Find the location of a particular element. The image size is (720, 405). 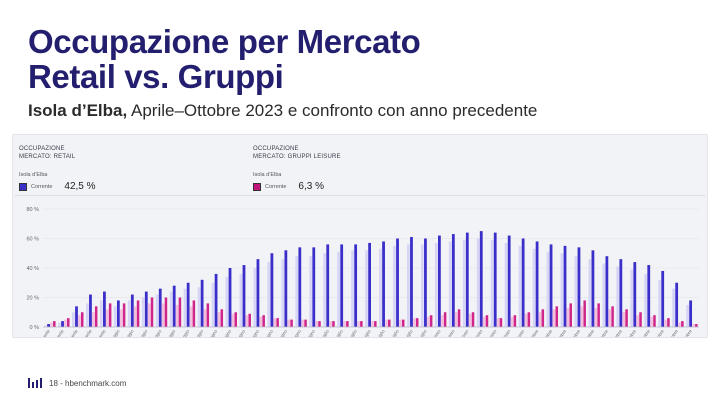

x-tick-label: 7 Ottobre is located at coordinates (657, 333).